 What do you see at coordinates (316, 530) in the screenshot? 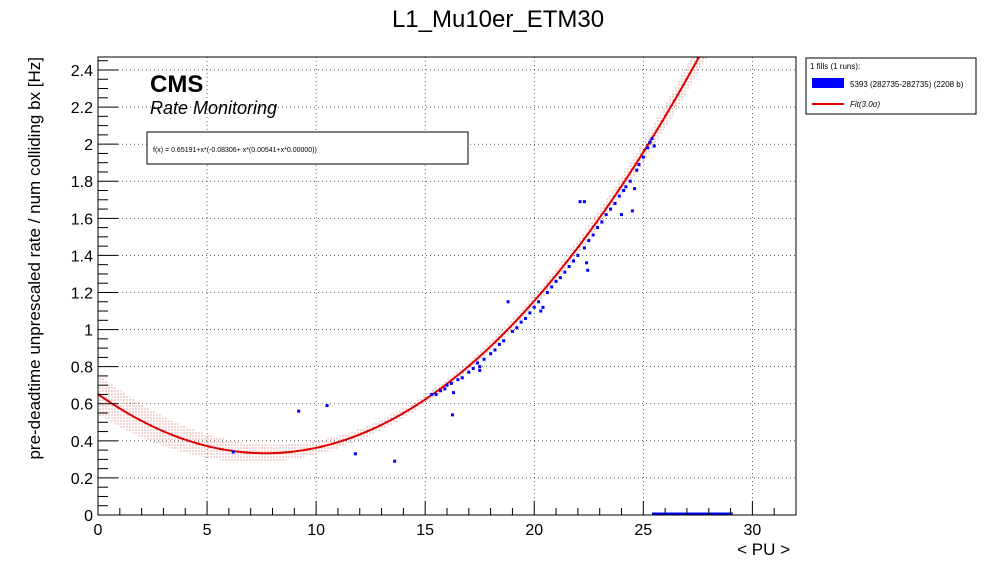
I see `x-tick-label: 10` at bounding box center [316, 530].